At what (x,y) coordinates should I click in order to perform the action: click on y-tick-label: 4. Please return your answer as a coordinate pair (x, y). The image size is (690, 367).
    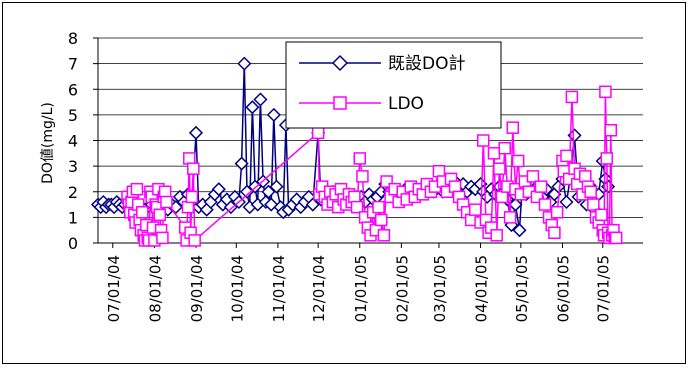
    Looking at the image, I should click on (73, 141).